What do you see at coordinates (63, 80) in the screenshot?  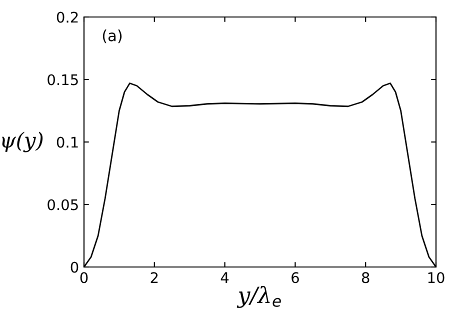 I see `y-tick-label: 0.15` at bounding box center [63, 80].